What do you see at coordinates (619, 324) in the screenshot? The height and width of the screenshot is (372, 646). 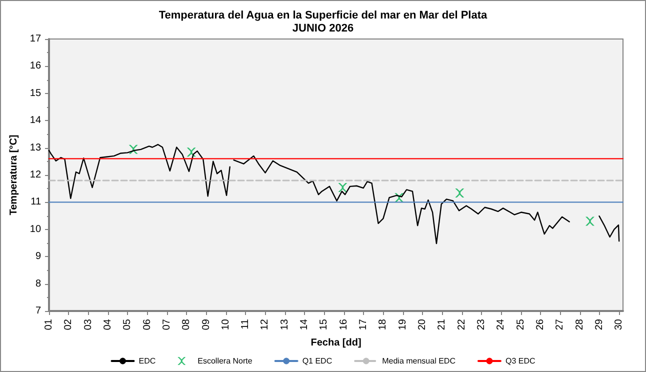 I see `x-tick-label: 30` at bounding box center [619, 324].